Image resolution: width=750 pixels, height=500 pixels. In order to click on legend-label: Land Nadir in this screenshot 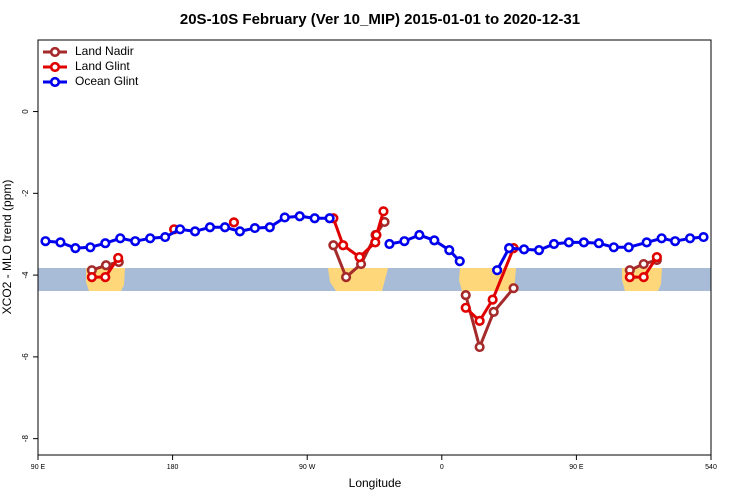, I will do `click(104, 51)`.